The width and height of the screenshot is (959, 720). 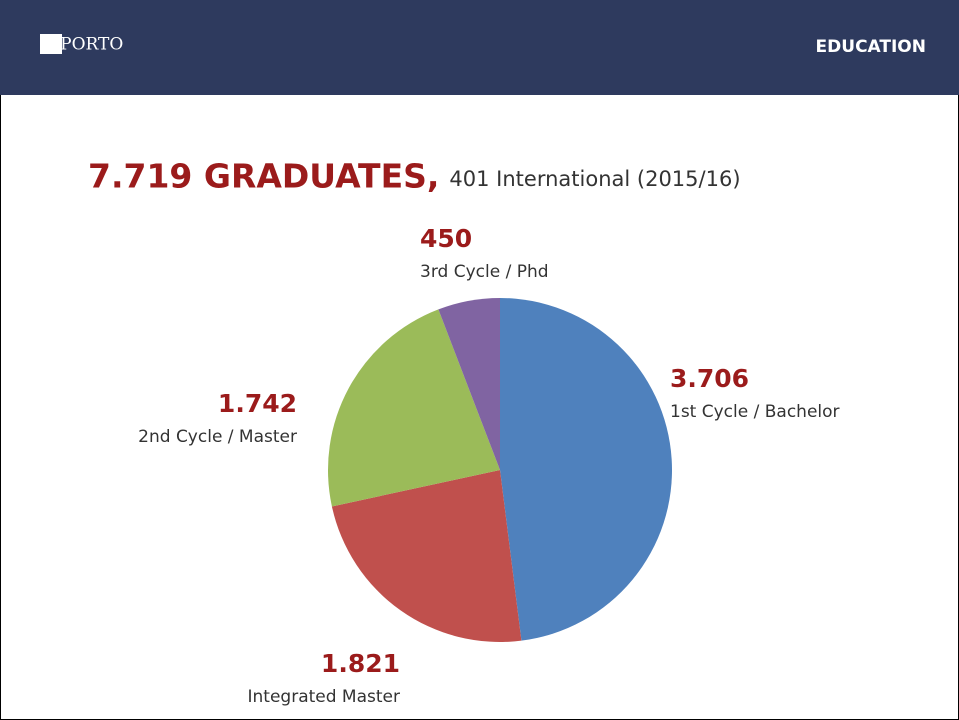 What do you see at coordinates (594, 179) in the screenshot?
I see `chart-subtitle: 401 International (2015/16)` at bounding box center [594, 179].